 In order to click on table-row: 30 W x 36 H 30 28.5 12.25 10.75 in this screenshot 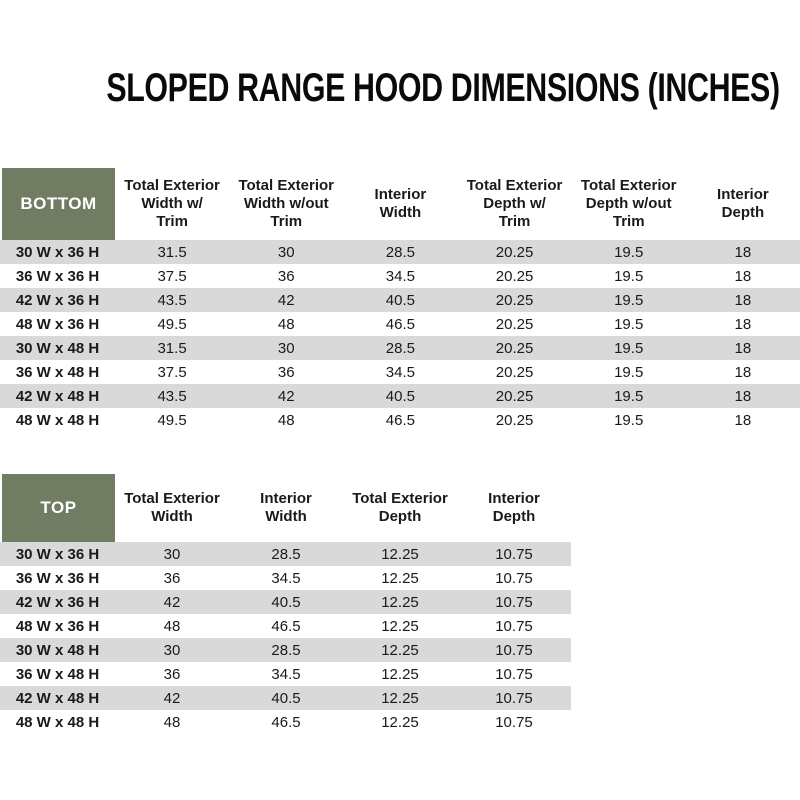, I will do `click(285, 554)`.